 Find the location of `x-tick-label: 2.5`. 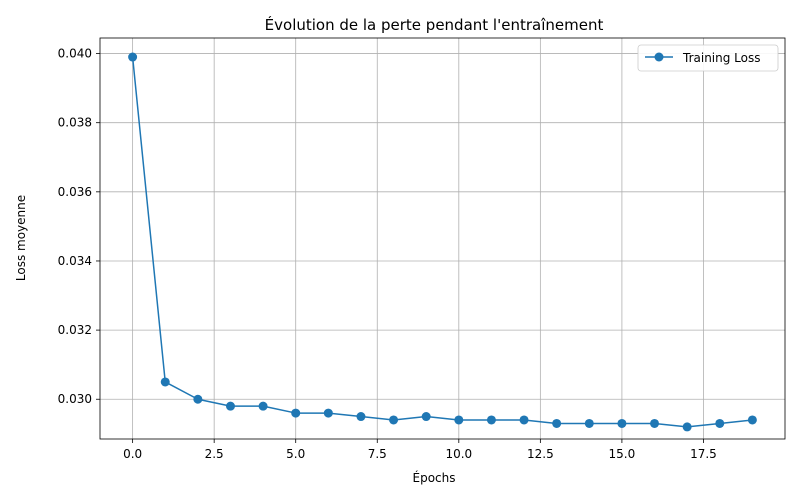

x-tick-label: 2.5 is located at coordinates (214, 454).